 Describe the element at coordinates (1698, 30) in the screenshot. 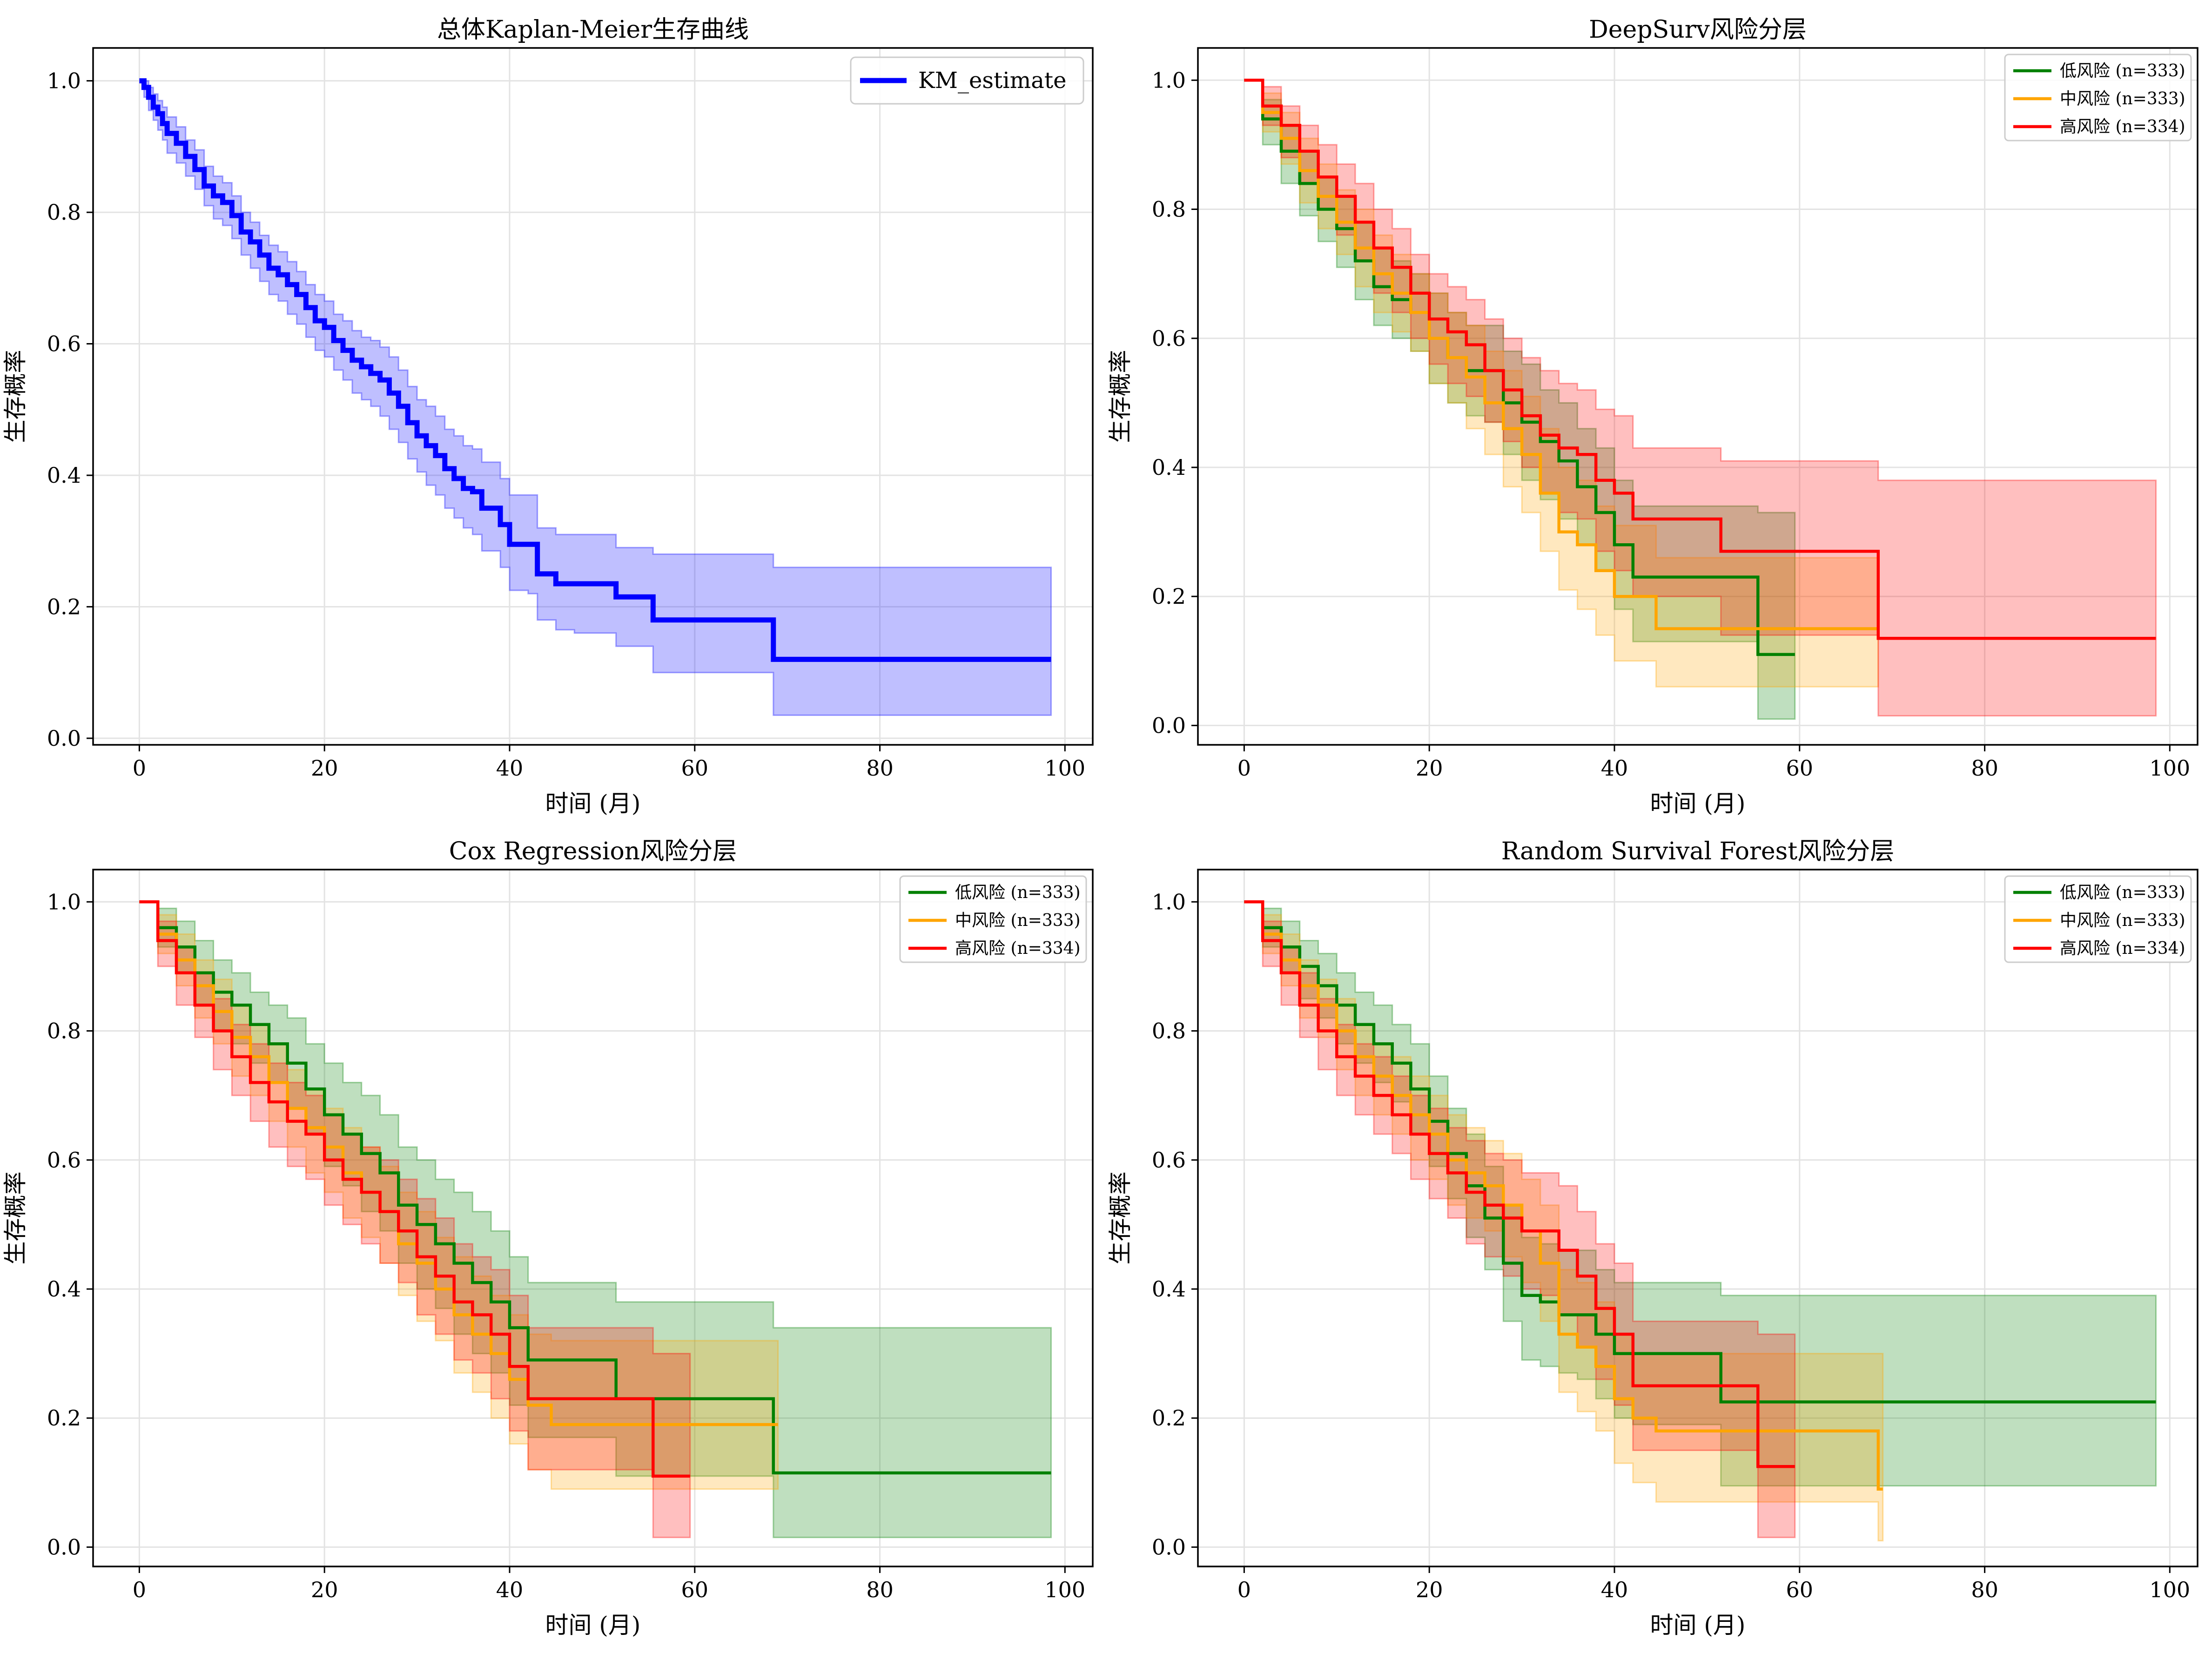

I see `chart-title: DeepSurv风险分层` at that location.